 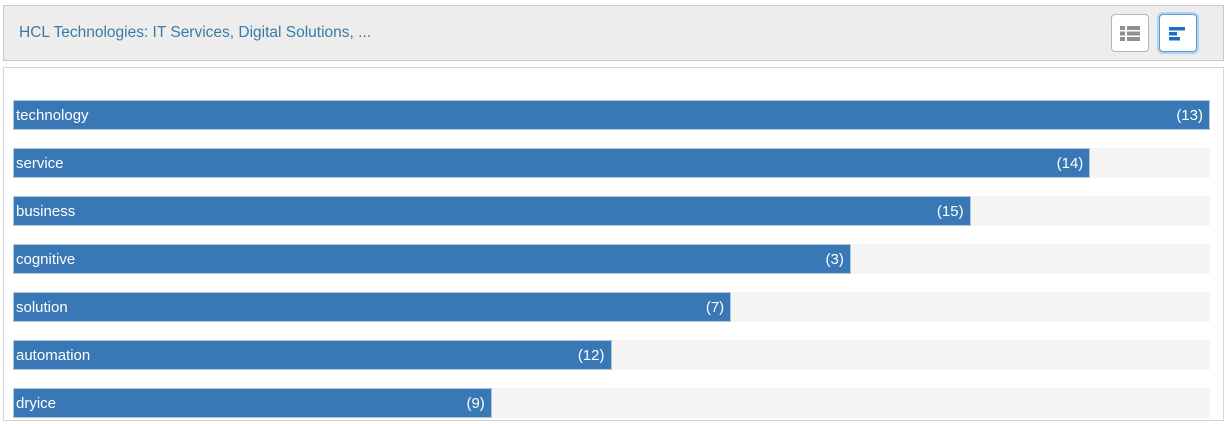 What do you see at coordinates (46, 259) in the screenshot?
I see `bar-label: cognitive` at bounding box center [46, 259].